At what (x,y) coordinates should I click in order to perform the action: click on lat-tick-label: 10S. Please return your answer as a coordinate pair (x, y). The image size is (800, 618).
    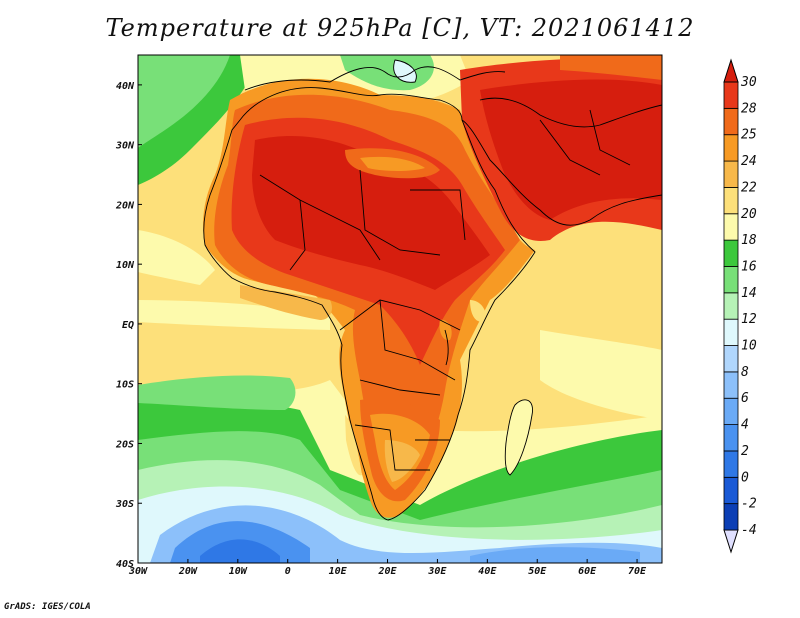
    Looking at the image, I should click on (125, 385).